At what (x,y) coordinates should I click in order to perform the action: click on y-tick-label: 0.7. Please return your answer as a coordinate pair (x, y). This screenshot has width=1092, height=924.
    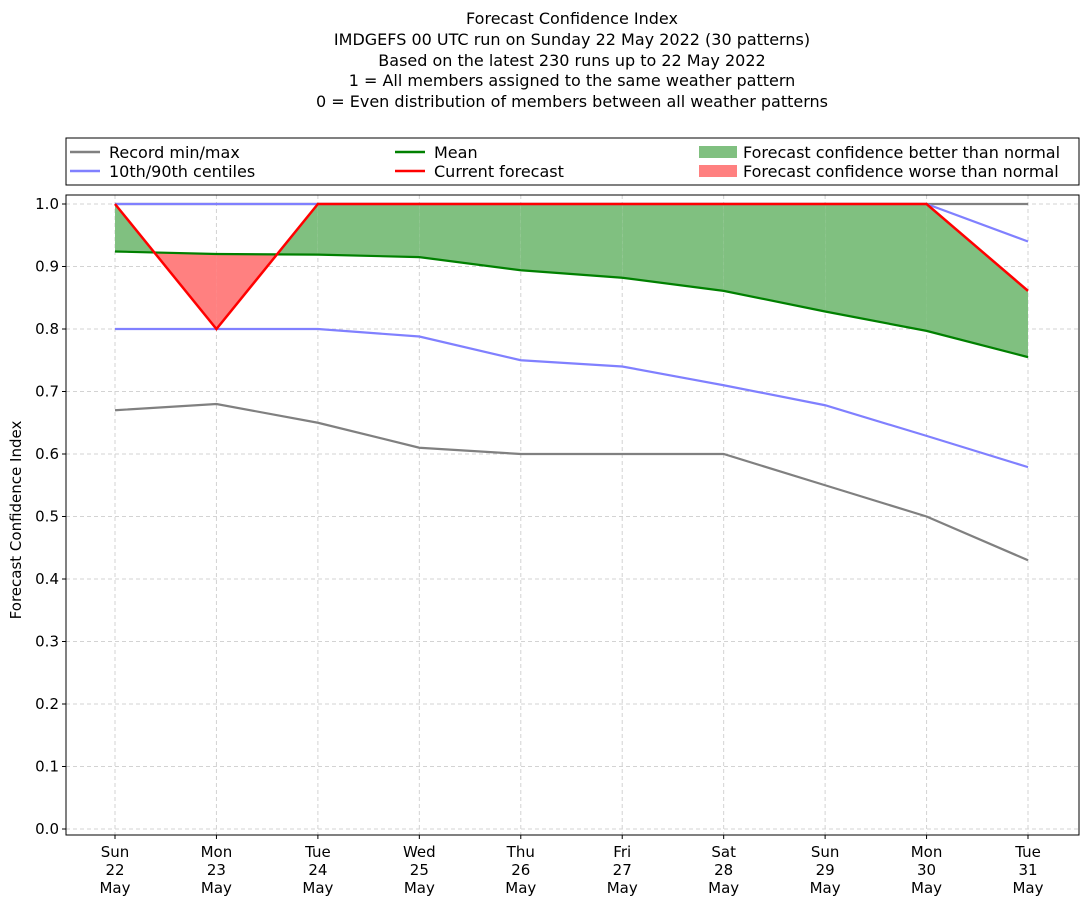
    Looking at the image, I should click on (47, 392).